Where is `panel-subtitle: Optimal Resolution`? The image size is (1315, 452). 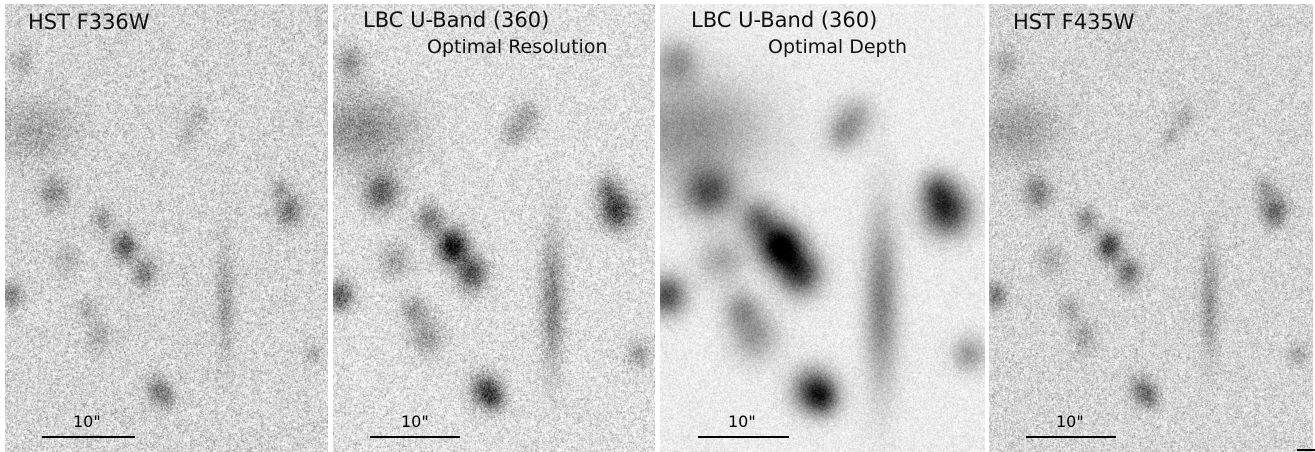 panel-subtitle: Optimal Resolution is located at coordinates (517, 47).